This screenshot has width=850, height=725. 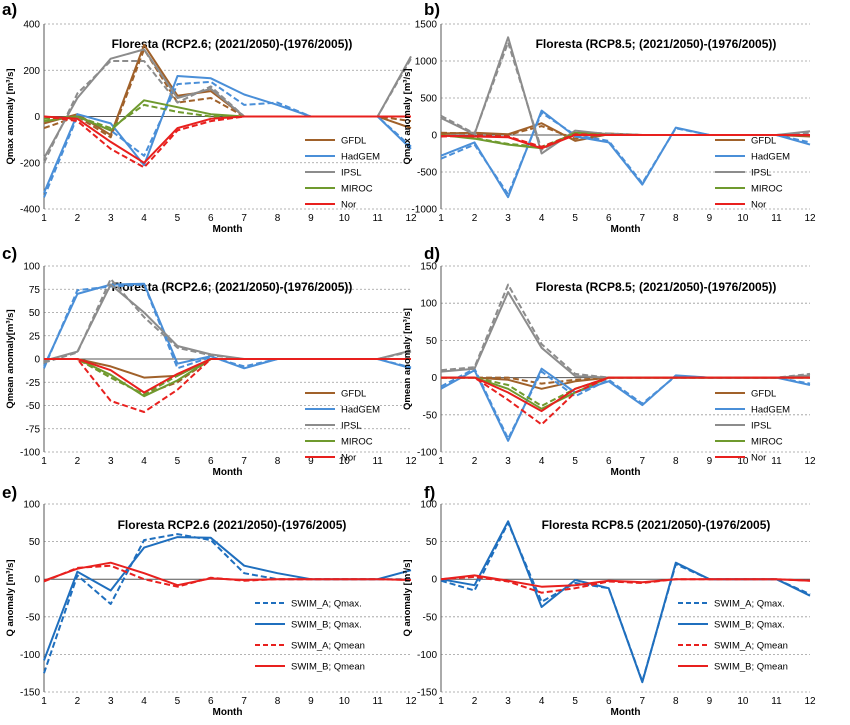 I want to click on y-tick-label: 100, so click(x=31, y=505).